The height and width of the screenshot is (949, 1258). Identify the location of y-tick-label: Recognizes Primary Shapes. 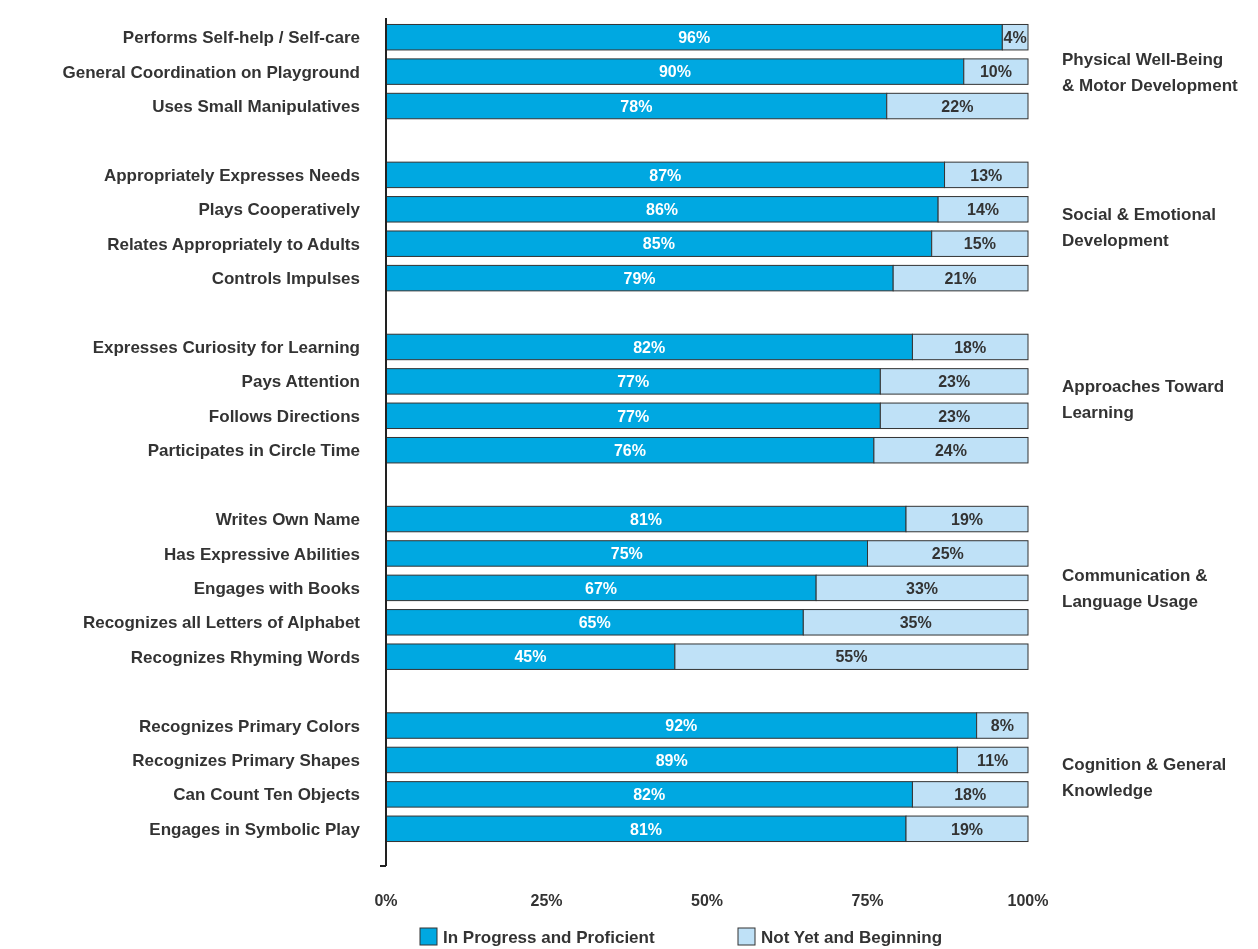
(246, 761).